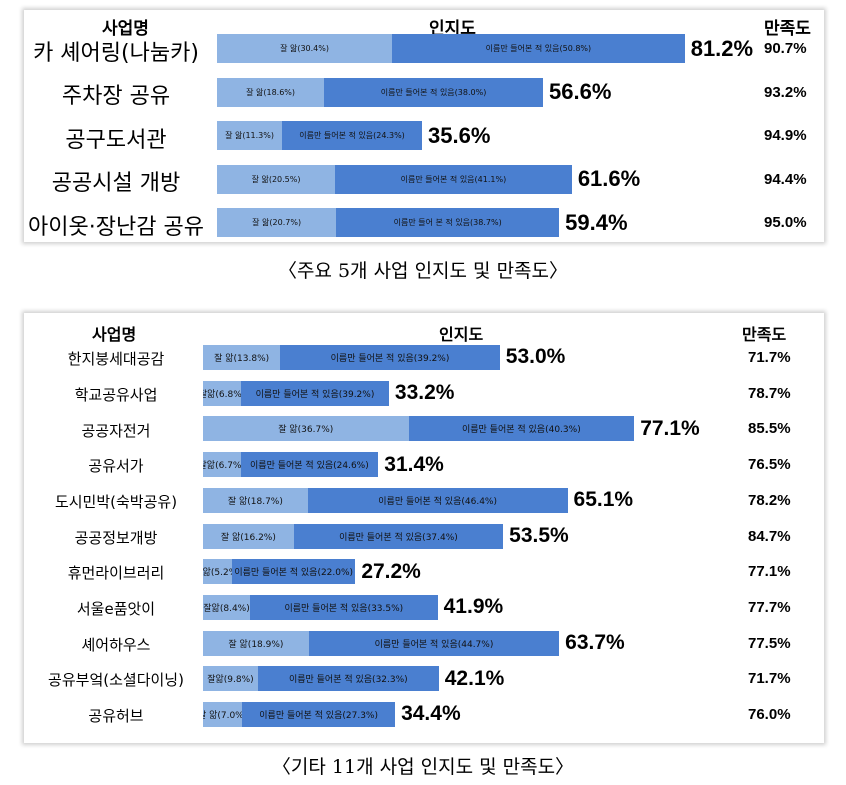 The image size is (846, 785). Describe the element at coordinates (459, 135) in the screenshot. I see `total-awareness-label: 35.6%` at that location.